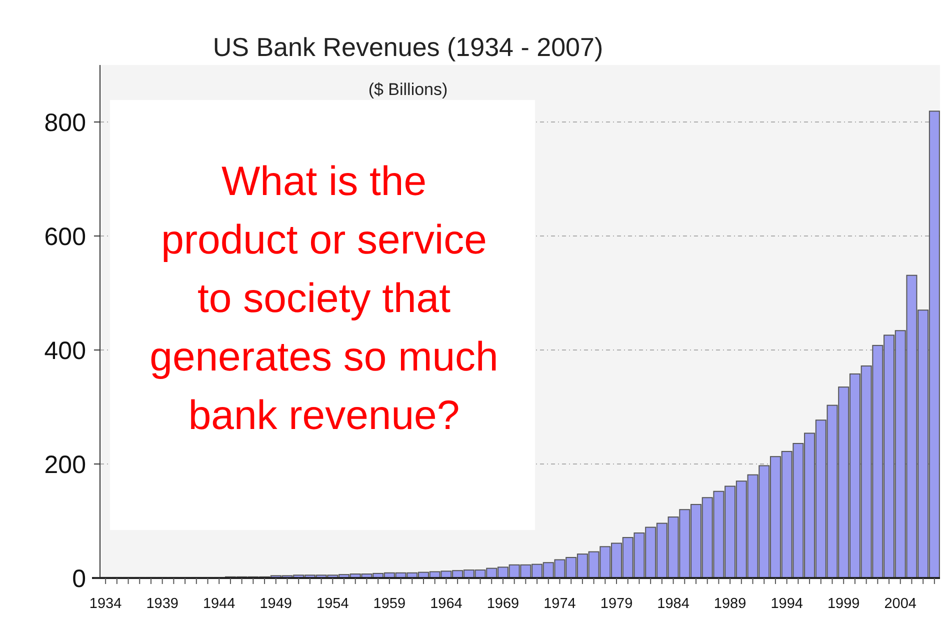 This screenshot has height=636, width=943. What do you see at coordinates (219, 604) in the screenshot?
I see `x-tick-label: 1944` at bounding box center [219, 604].